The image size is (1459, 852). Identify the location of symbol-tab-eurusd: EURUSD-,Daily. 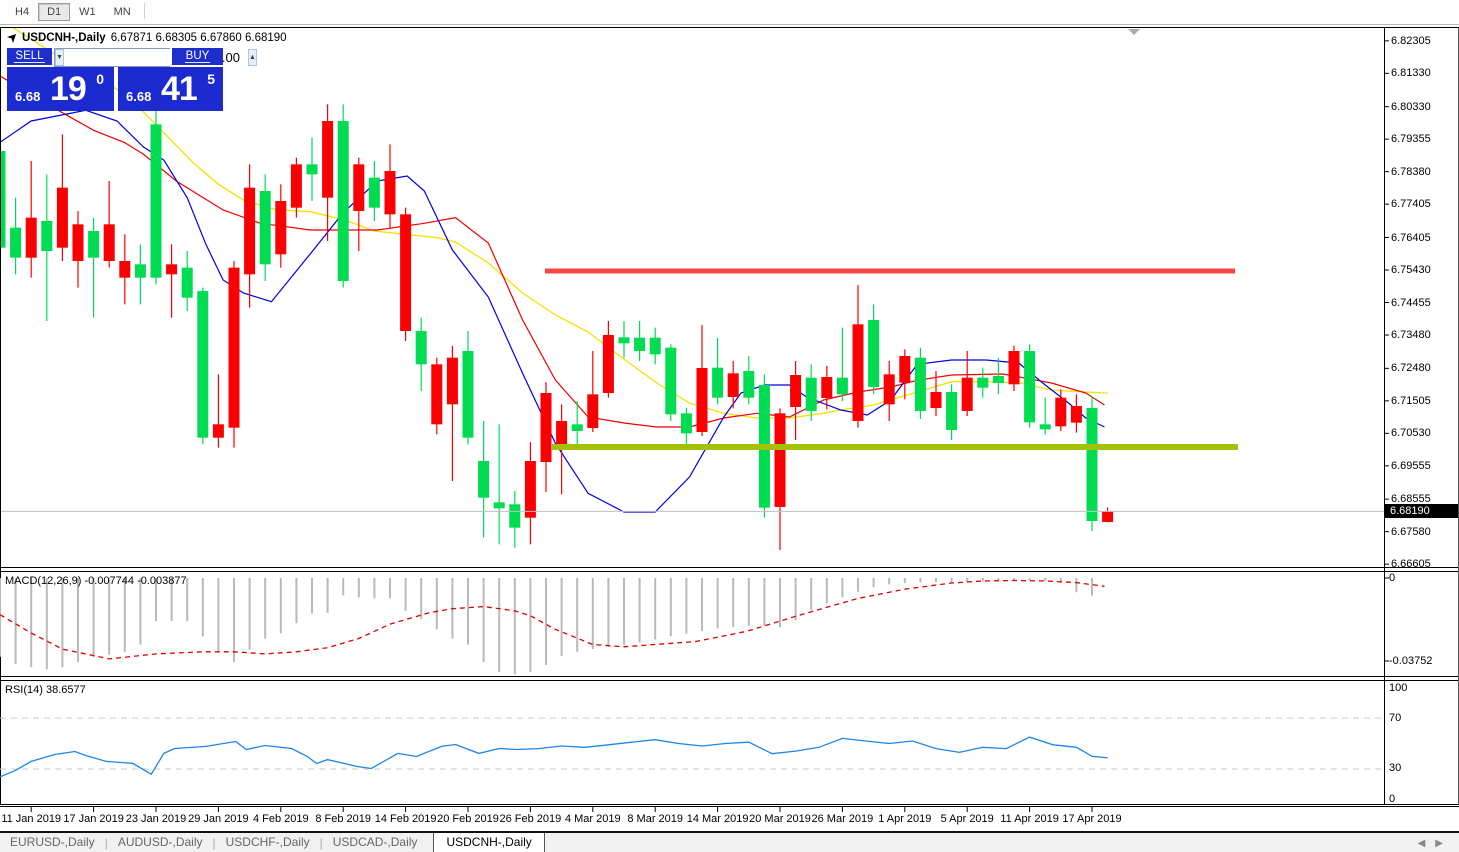
(52, 842).